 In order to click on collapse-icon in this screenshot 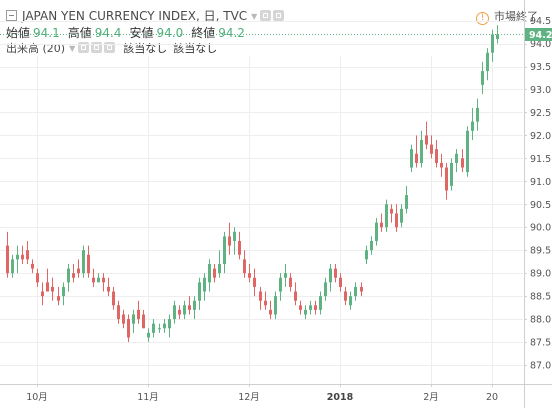, I will do `click(11, 15)`.